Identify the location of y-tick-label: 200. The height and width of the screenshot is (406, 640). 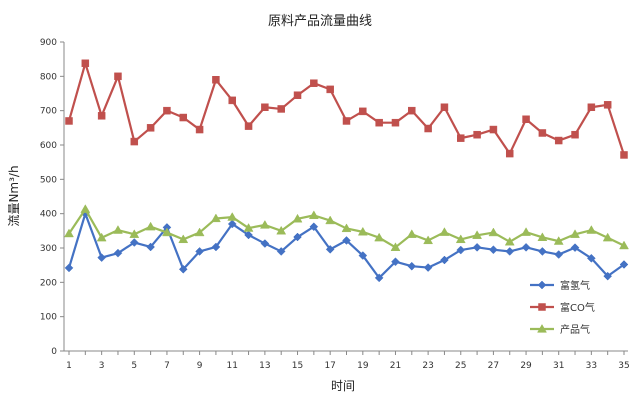
(48, 283).